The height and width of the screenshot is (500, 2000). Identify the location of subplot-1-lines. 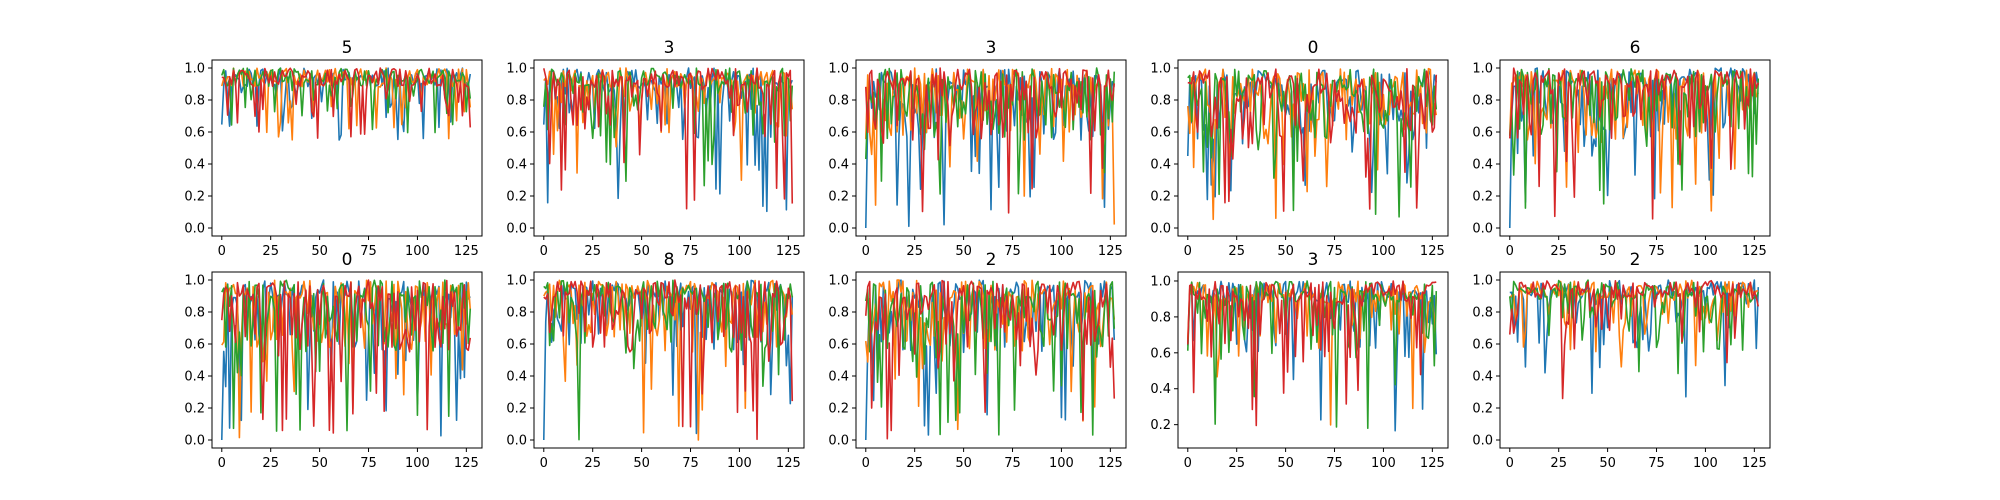
(346, 104).